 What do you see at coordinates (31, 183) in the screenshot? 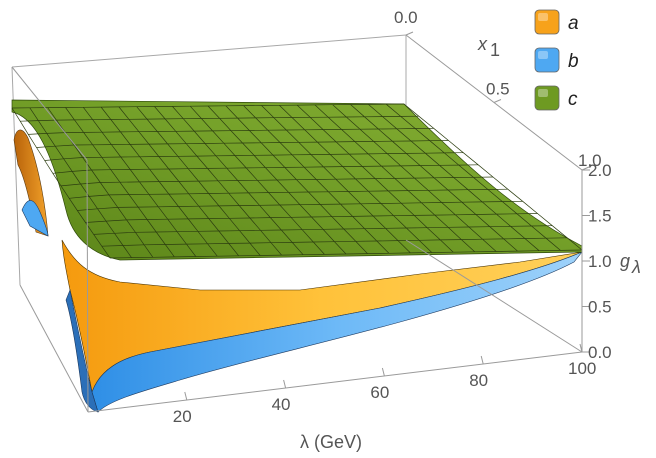
I see `surface-a-left-wall` at bounding box center [31, 183].